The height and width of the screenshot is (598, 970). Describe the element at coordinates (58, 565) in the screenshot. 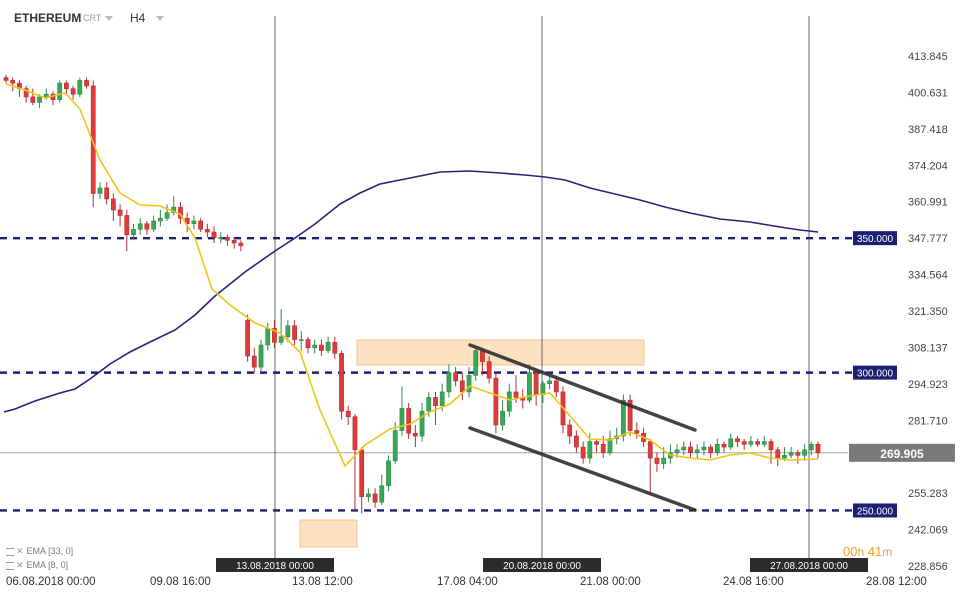

I see `indicator-params: [8, 0]` at that location.